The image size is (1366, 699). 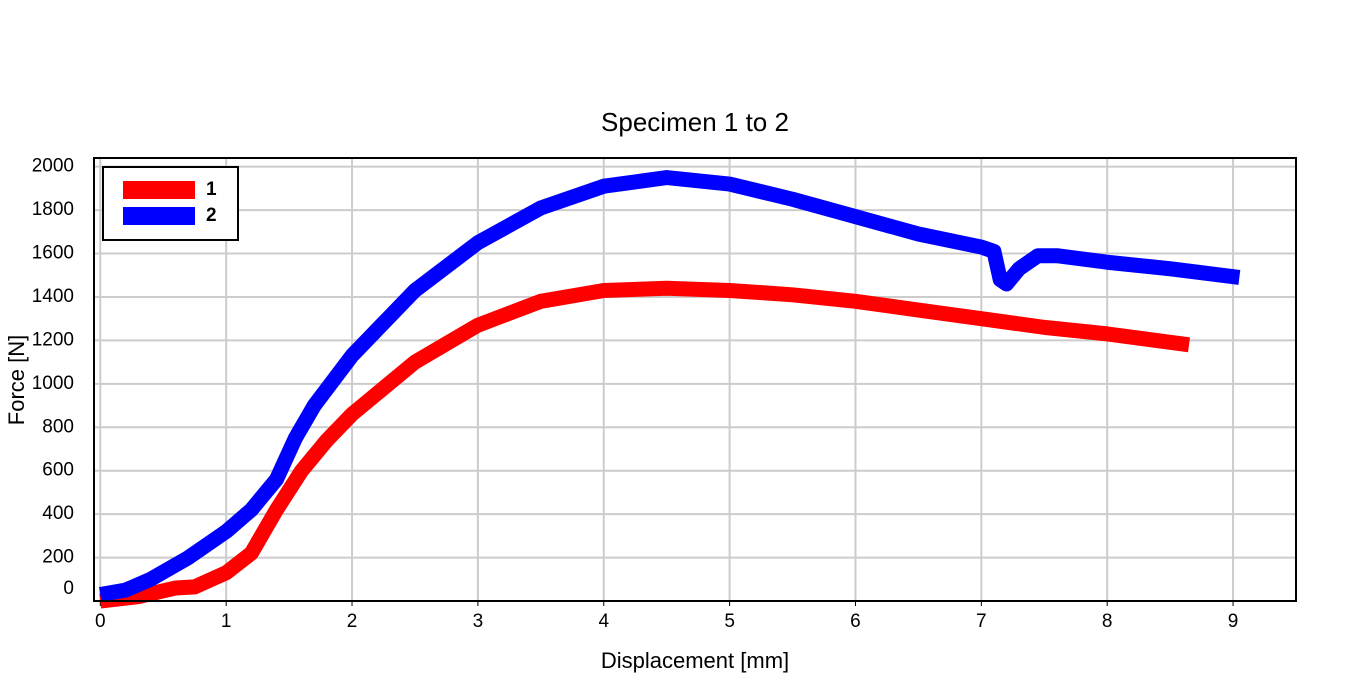 I want to click on y-tick-label: 1400, so click(x=53, y=296).